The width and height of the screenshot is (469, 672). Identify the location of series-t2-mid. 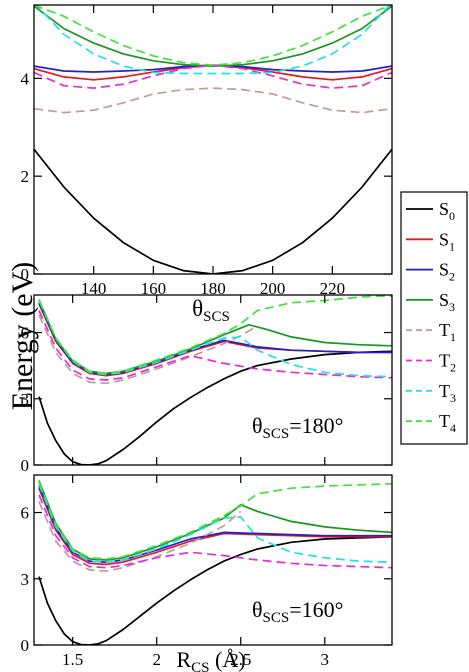
(215, 345).